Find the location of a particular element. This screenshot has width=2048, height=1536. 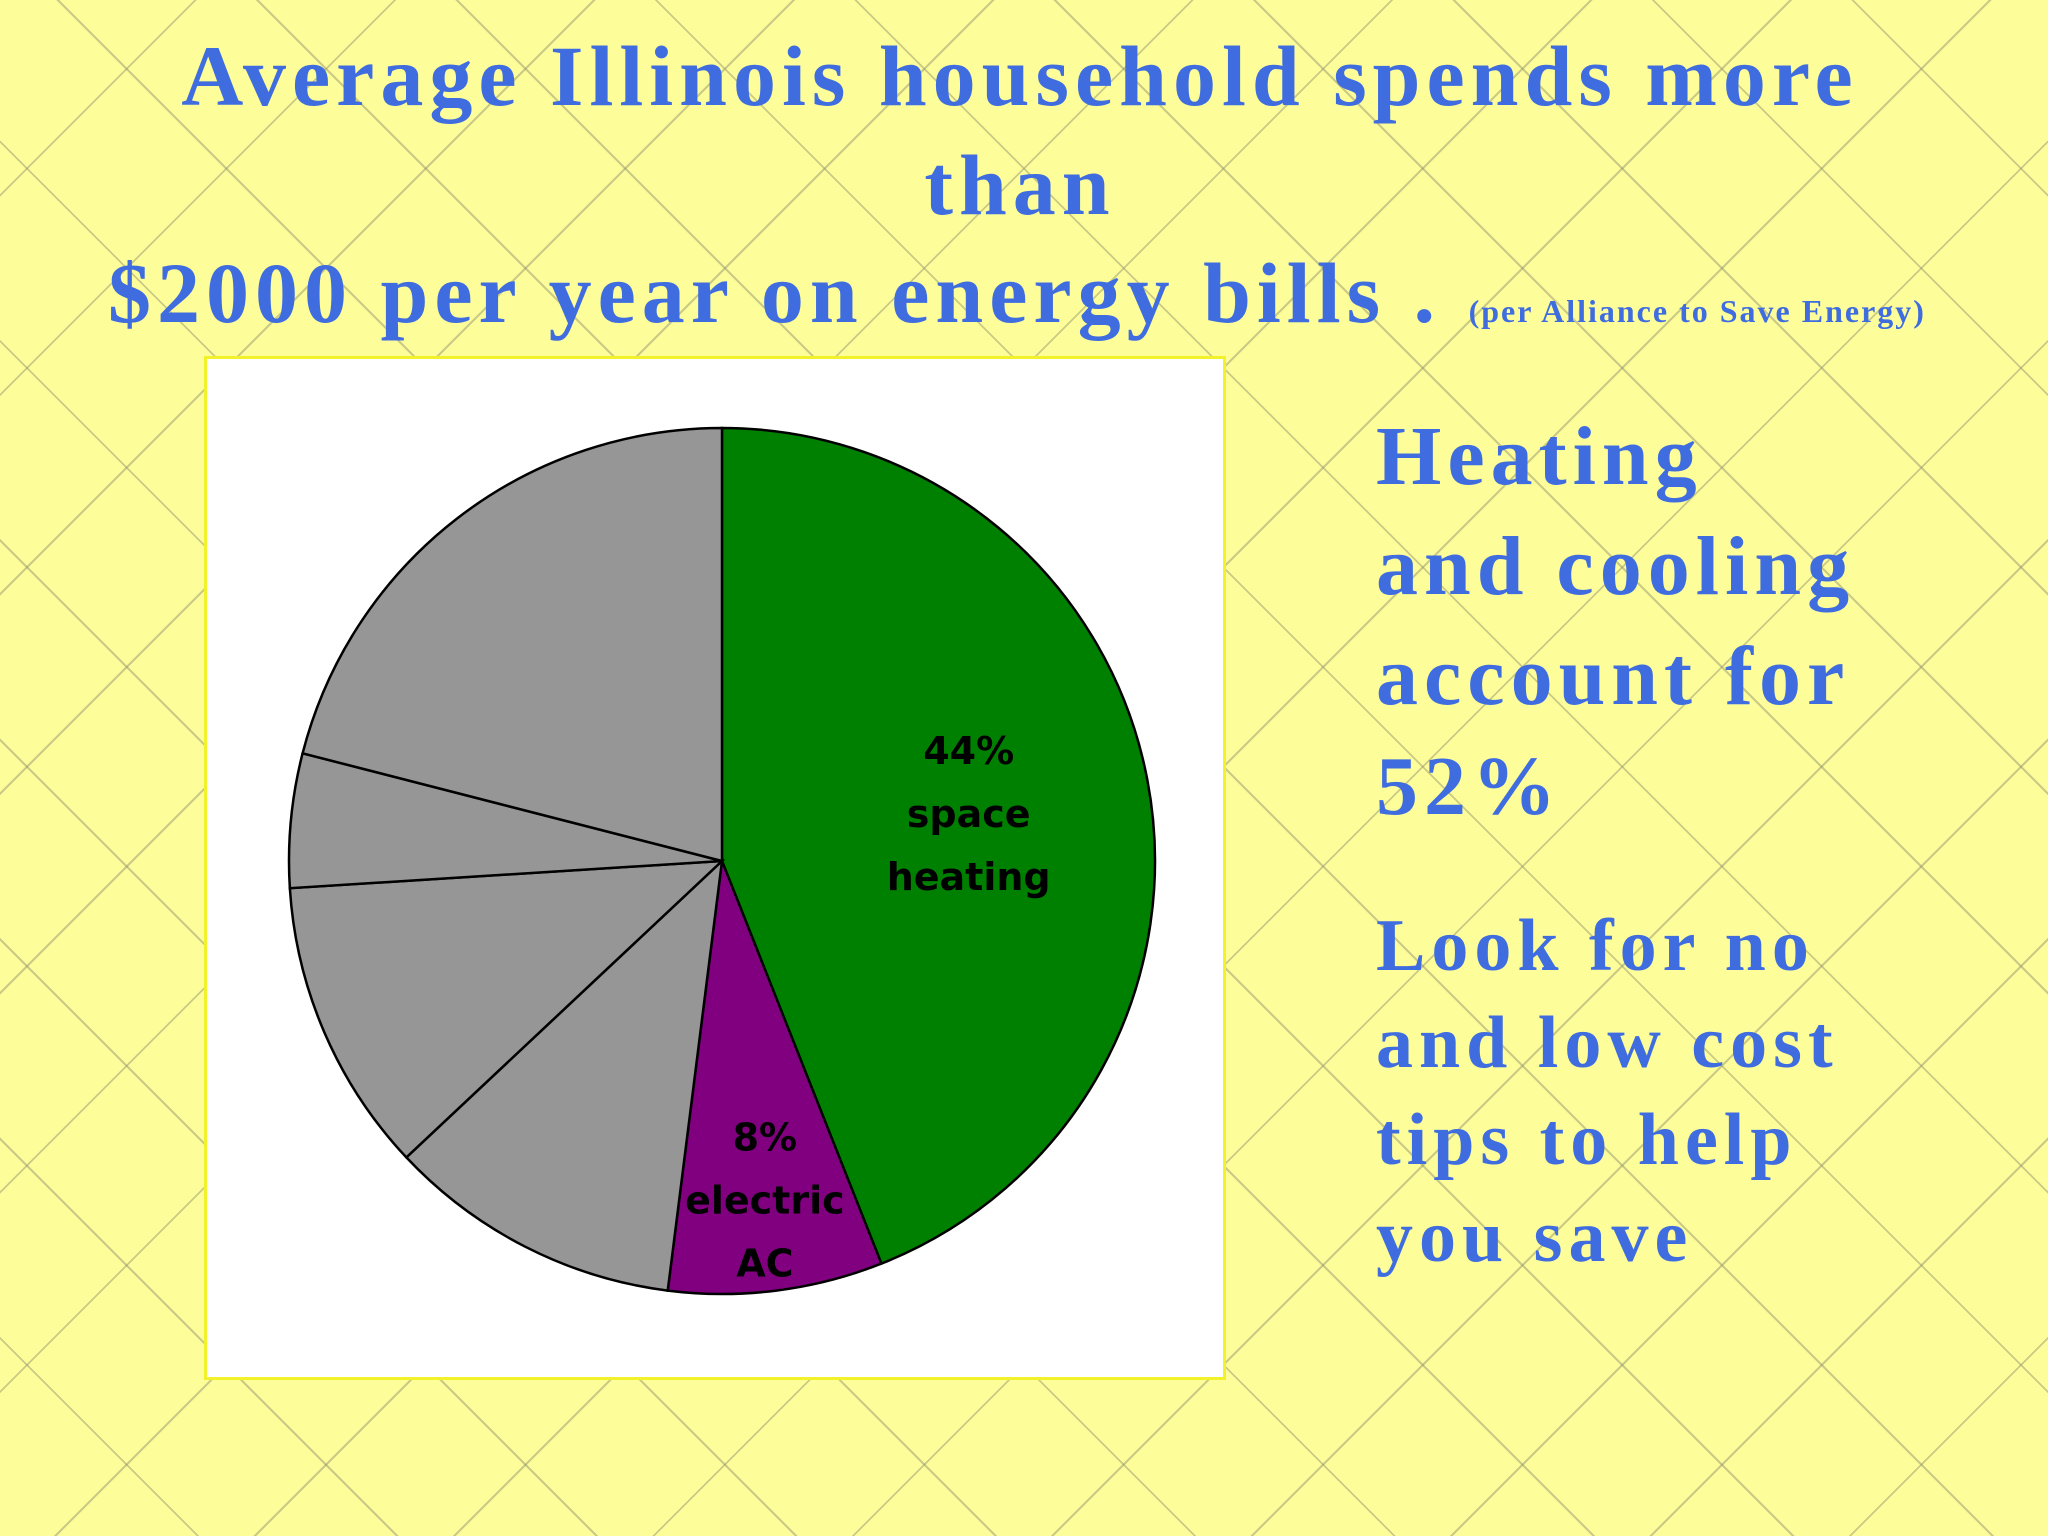

side-text-line: you save is located at coordinates (1535, 1237).